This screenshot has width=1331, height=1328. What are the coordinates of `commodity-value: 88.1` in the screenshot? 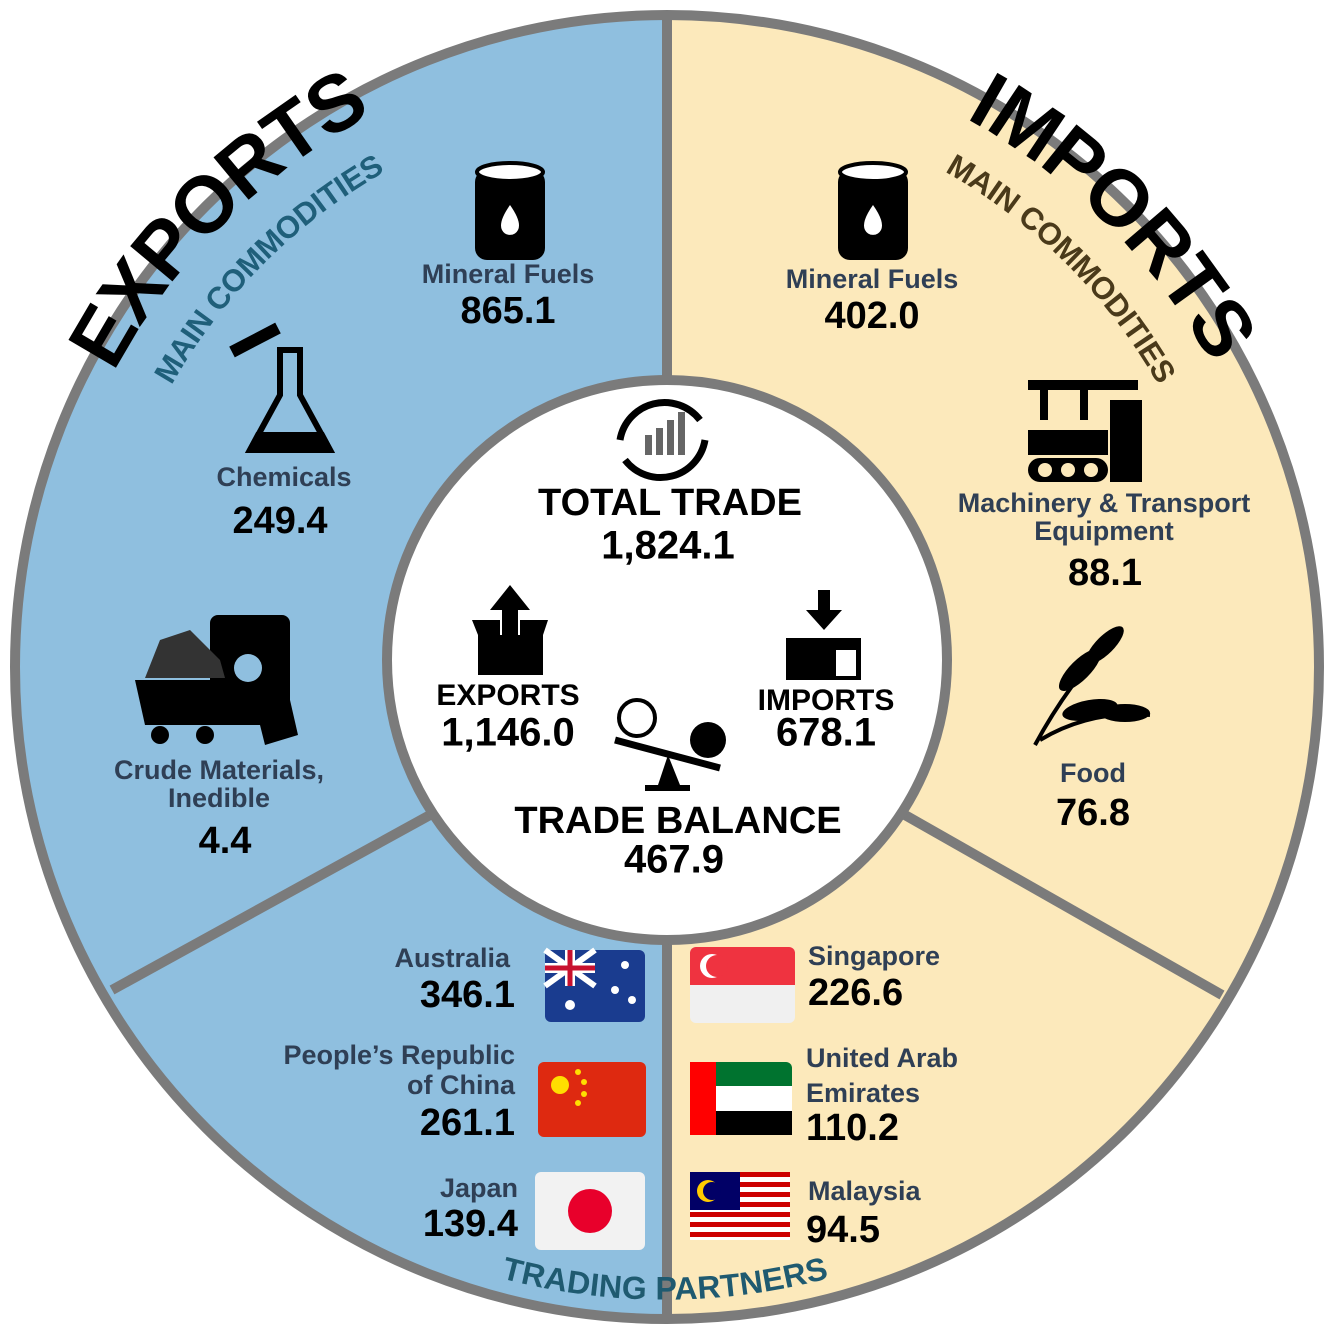 It's located at (1105, 573).